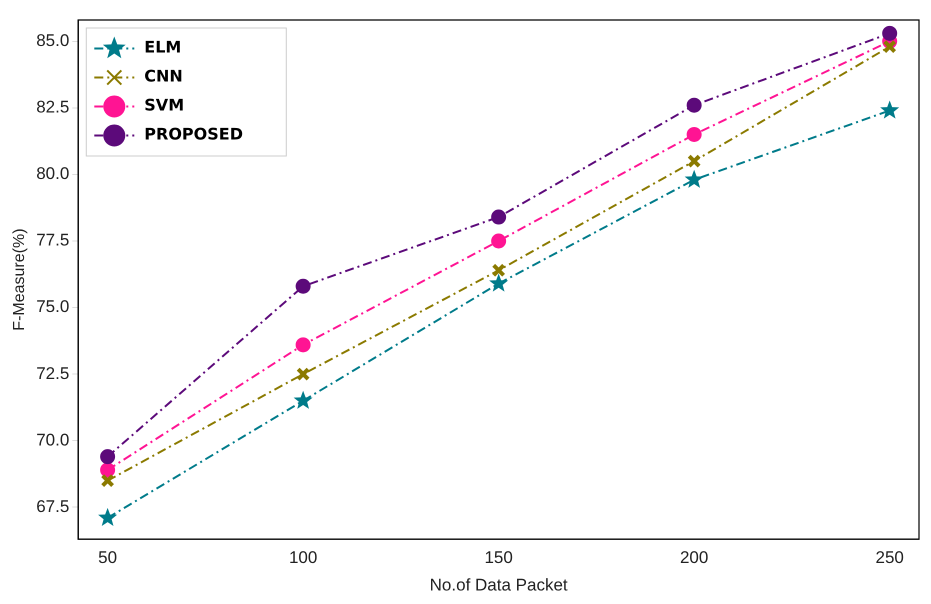 This screenshot has height=604, width=931. Describe the element at coordinates (19, 279) in the screenshot. I see `y-axis-title: F-Measure(%)` at that location.